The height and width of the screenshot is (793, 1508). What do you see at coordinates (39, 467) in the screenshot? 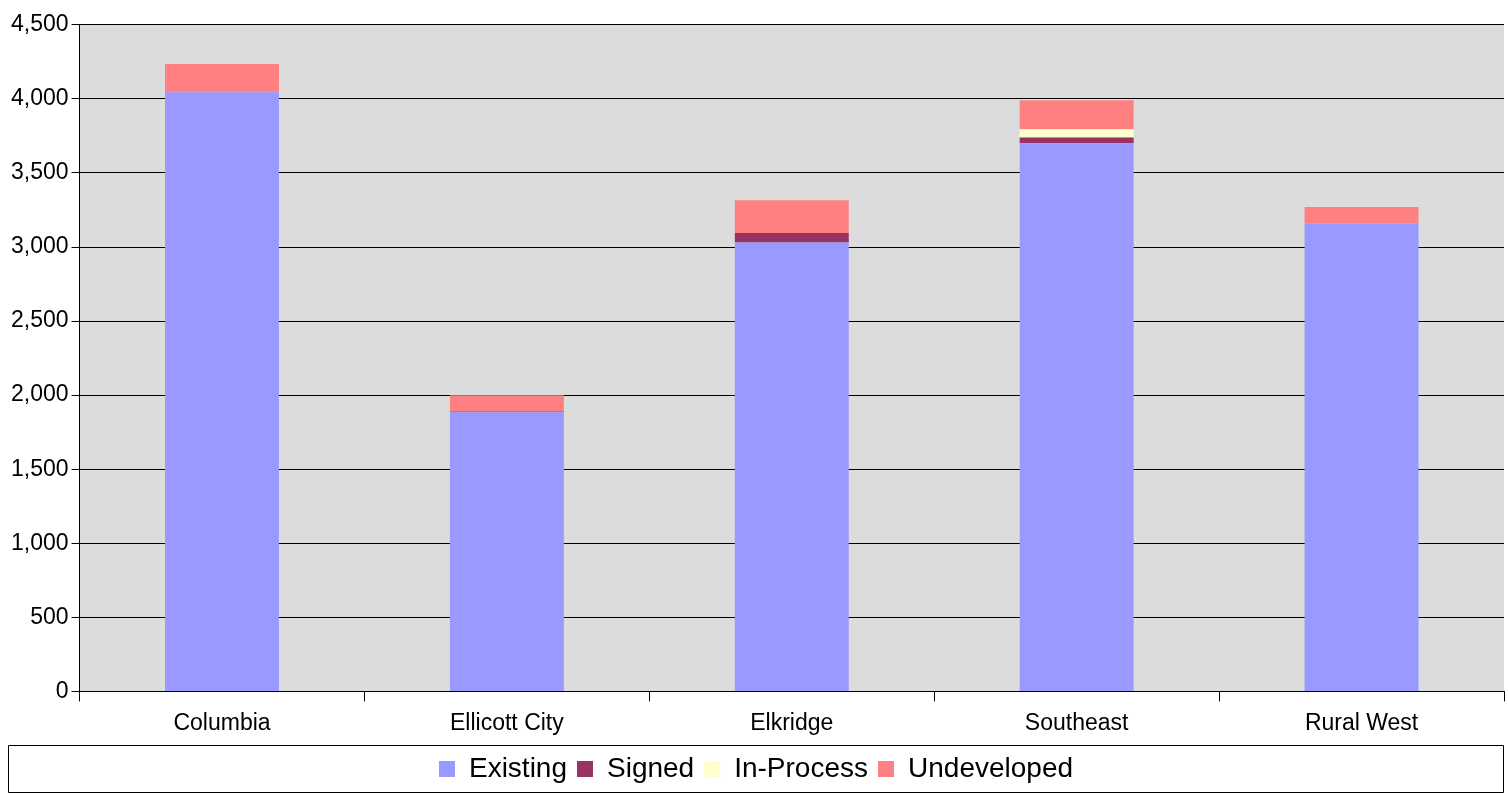
I see `y-tick-label: 1,500` at bounding box center [39, 467].